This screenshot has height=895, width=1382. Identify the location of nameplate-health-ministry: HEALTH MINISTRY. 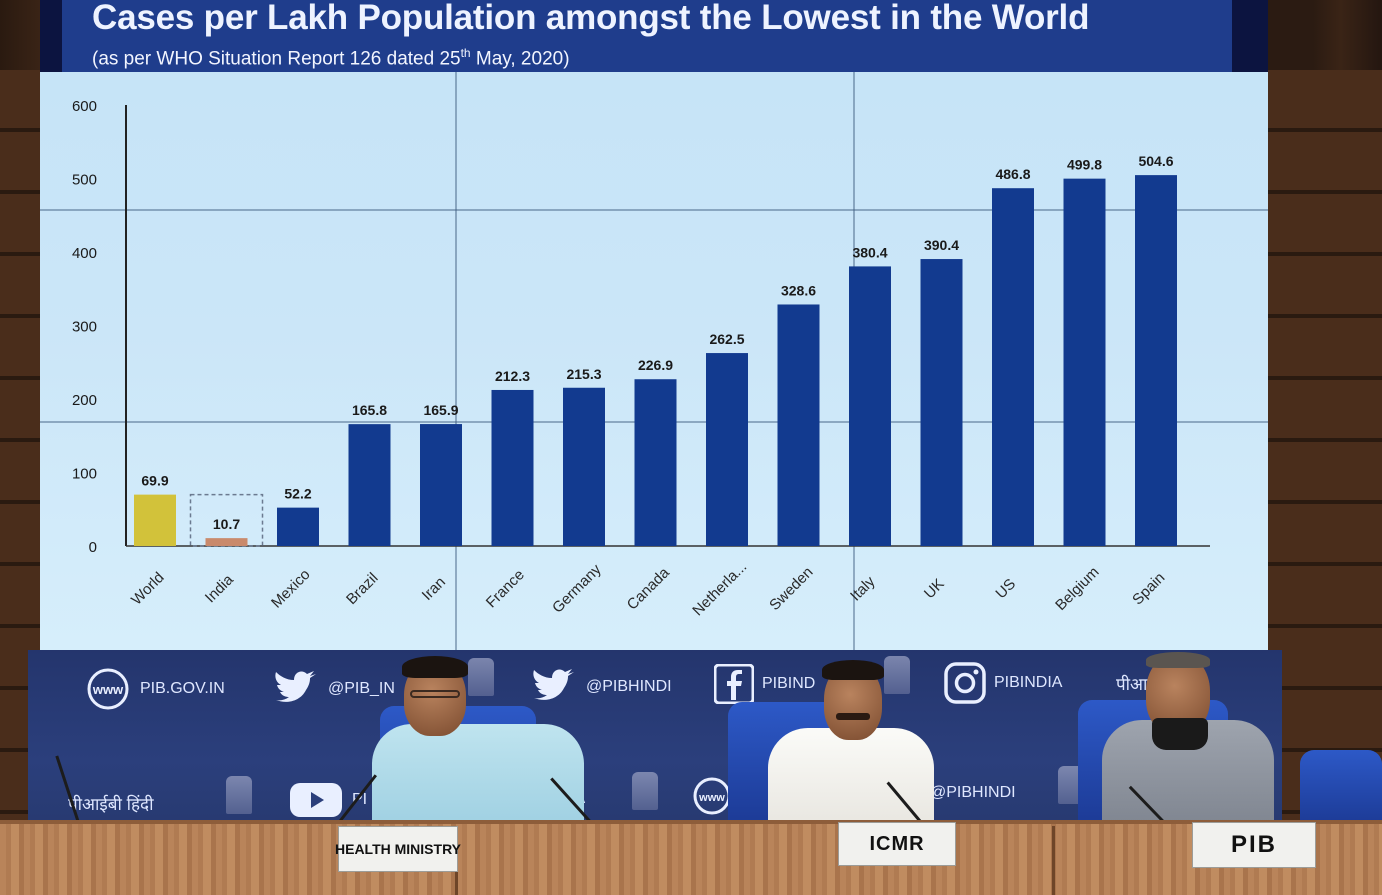
(398, 849).